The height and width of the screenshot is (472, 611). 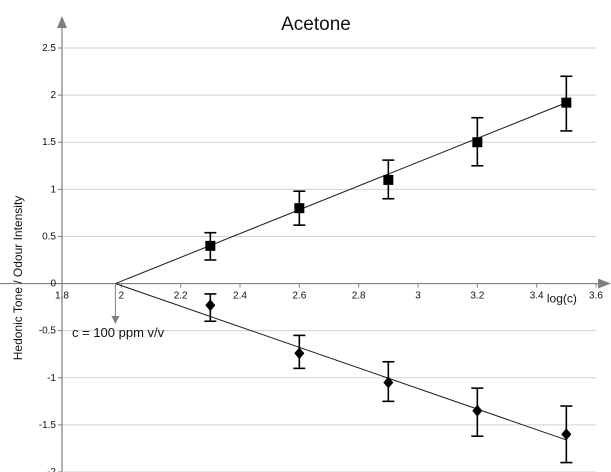 What do you see at coordinates (18, 278) in the screenshot?
I see `y-axis-label: Hedonic Tone / Odour Intensity` at bounding box center [18, 278].